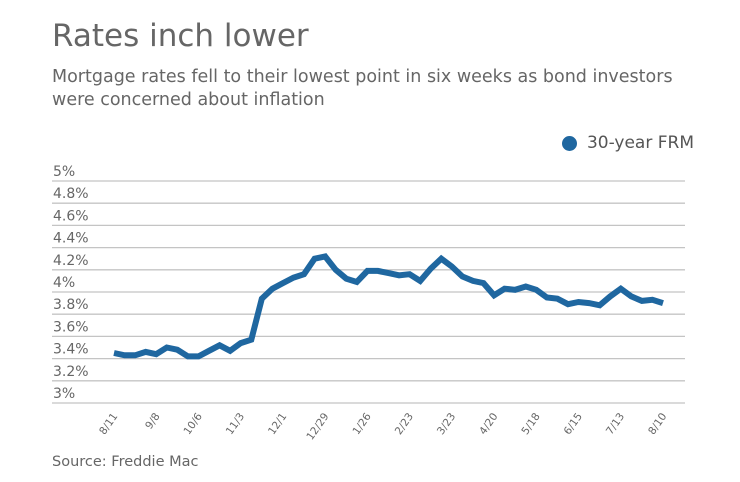 This screenshot has height=482, width=740. What do you see at coordinates (235, 424) in the screenshot?
I see `x-tick-label: 11/3` at bounding box center [235, 424].